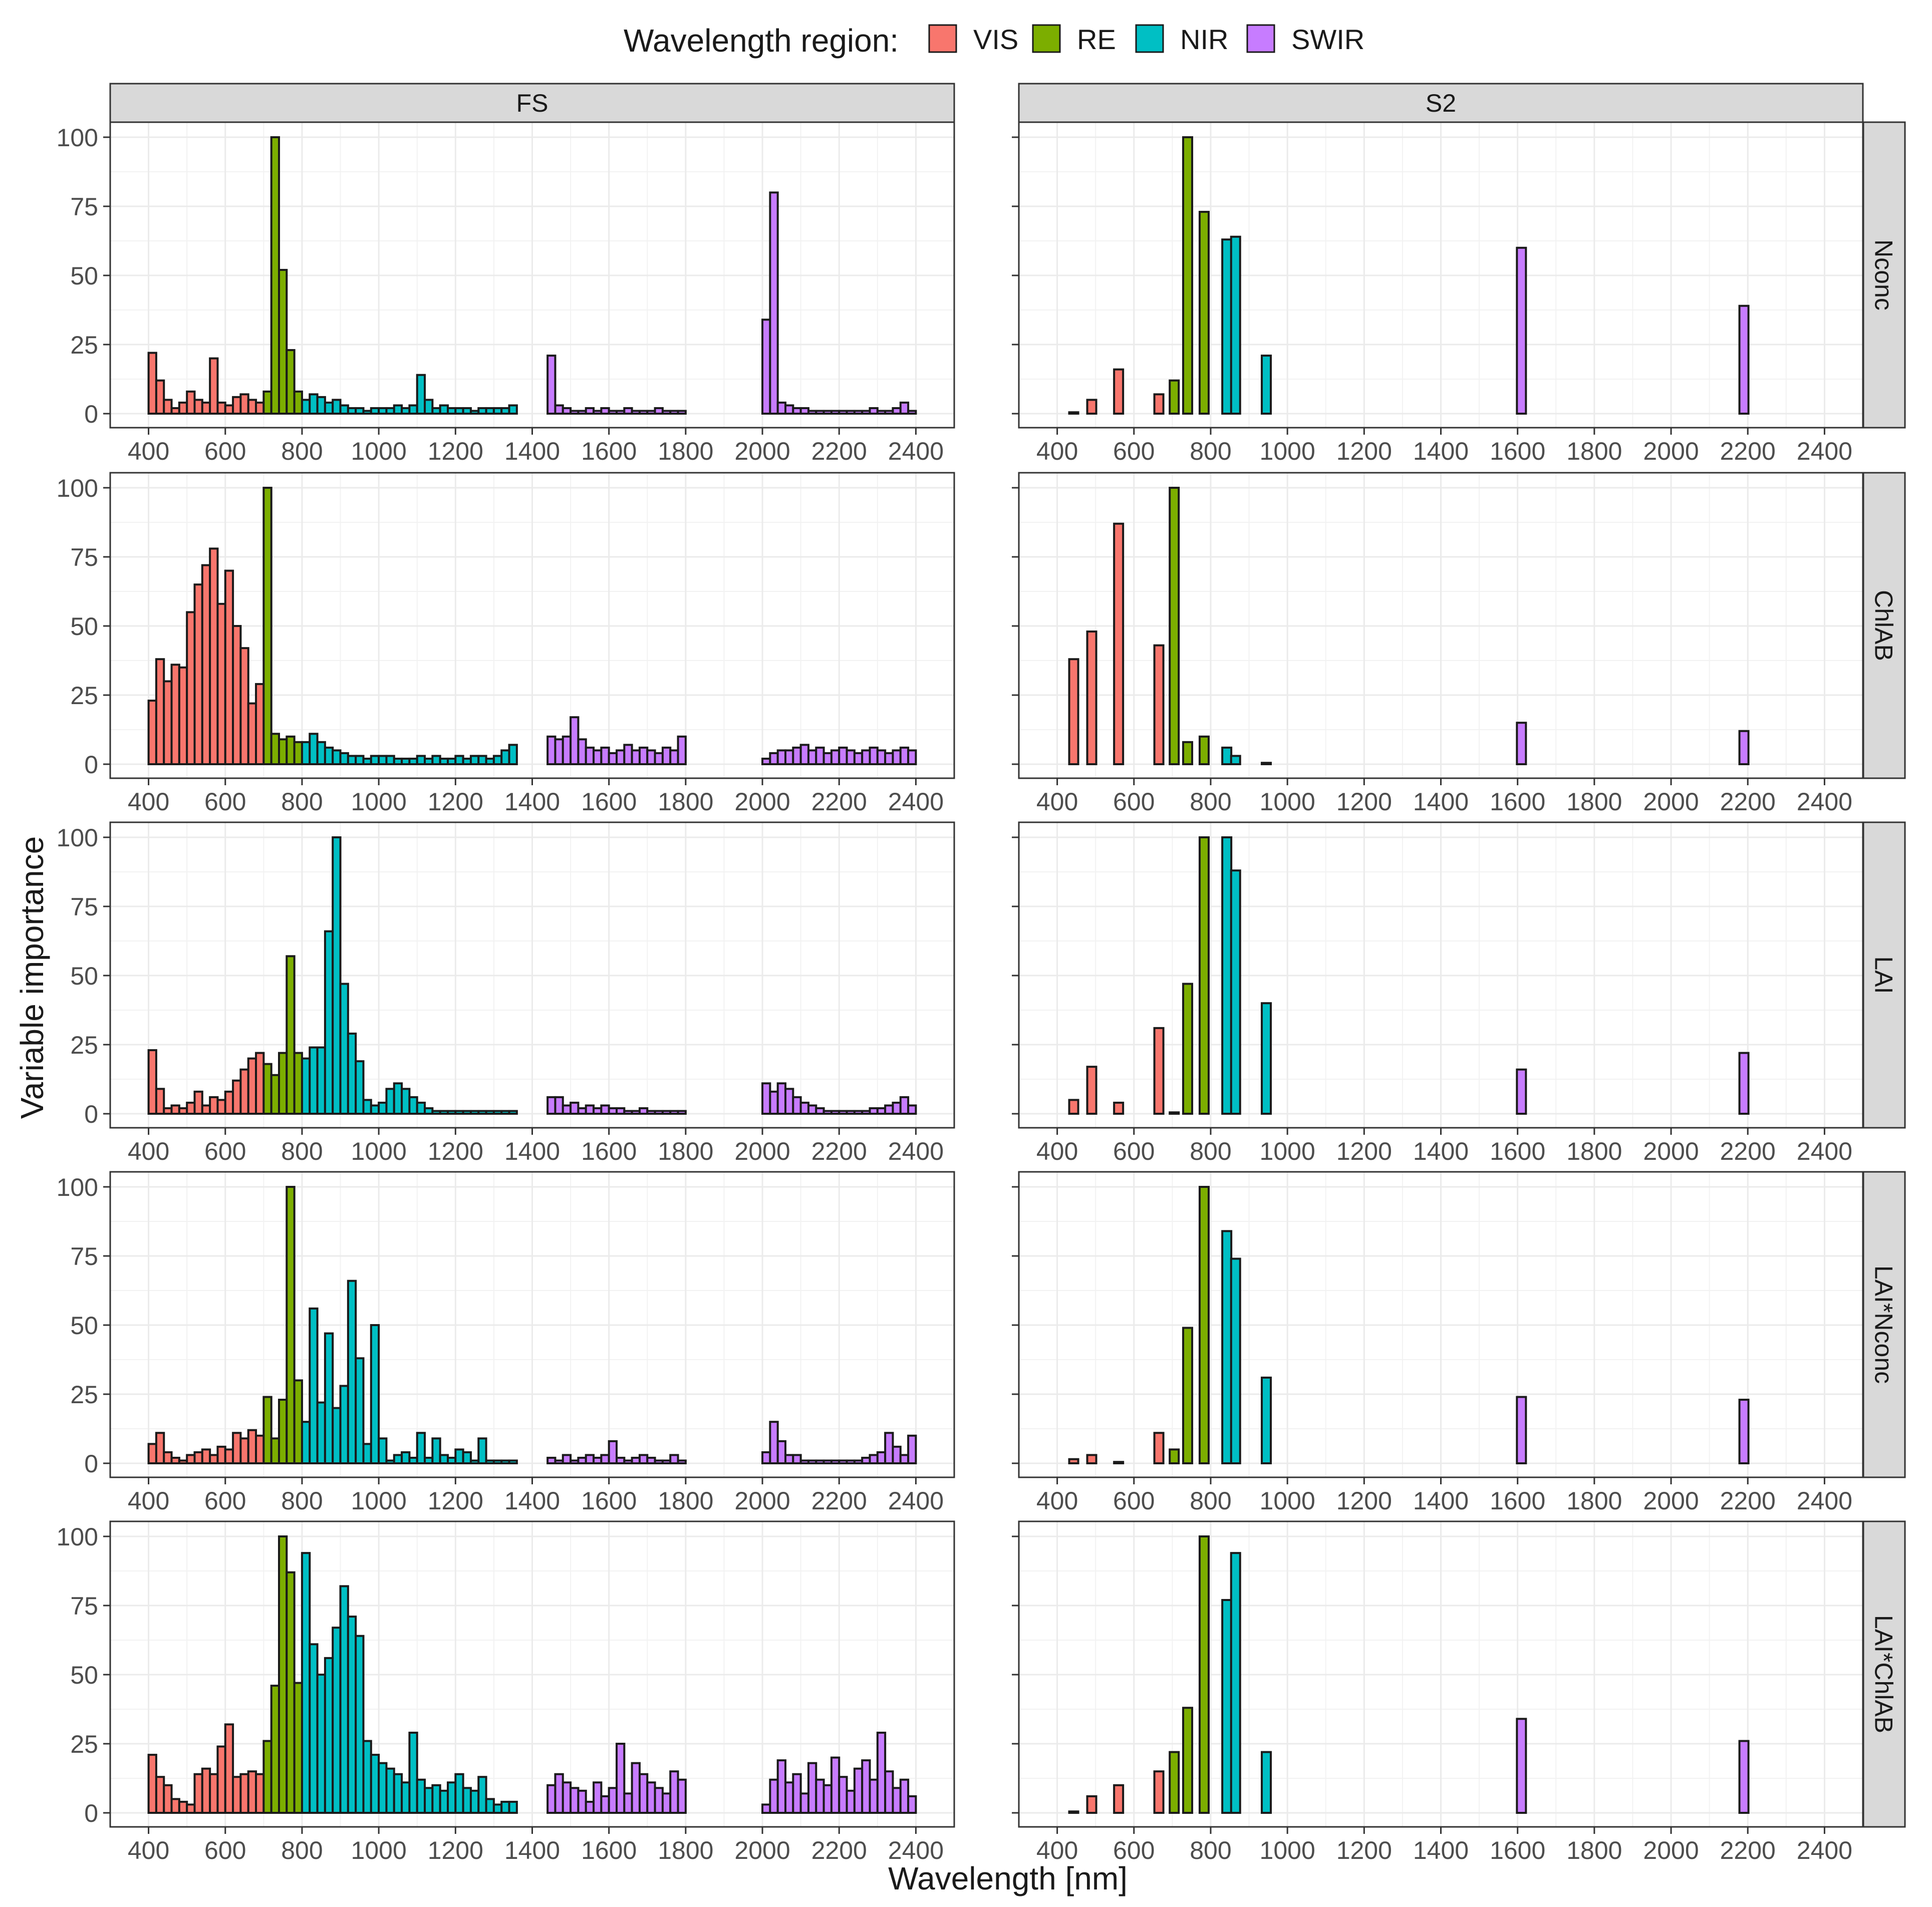 This screenshot has width=1932, height=1907. What do you see at coordinates (1210, 1151) in the screenshot?
I see `x-tick-label: 800` at bounding box center [1210, 1151].